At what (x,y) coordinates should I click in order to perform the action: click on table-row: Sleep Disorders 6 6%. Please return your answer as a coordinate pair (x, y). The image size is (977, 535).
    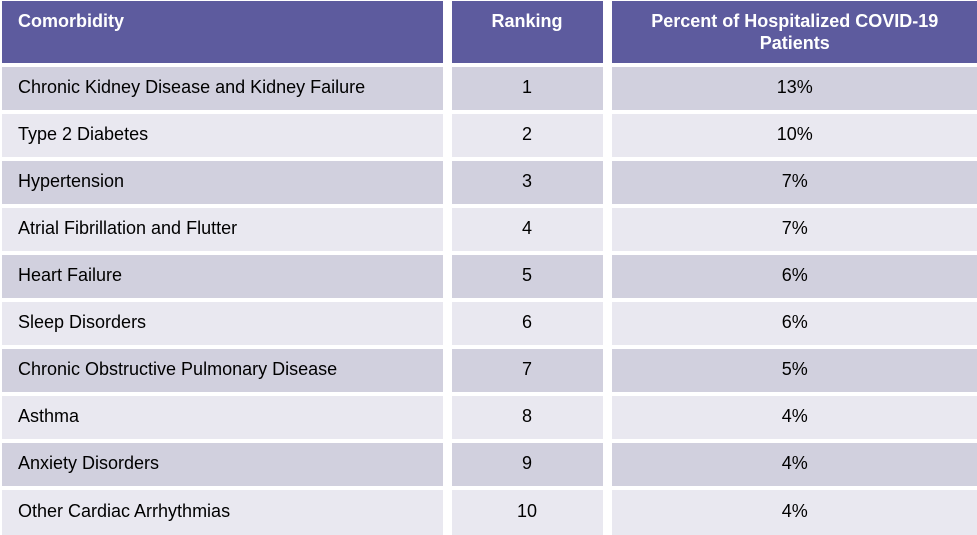
    Looking at the image, I should click on (489, 322).